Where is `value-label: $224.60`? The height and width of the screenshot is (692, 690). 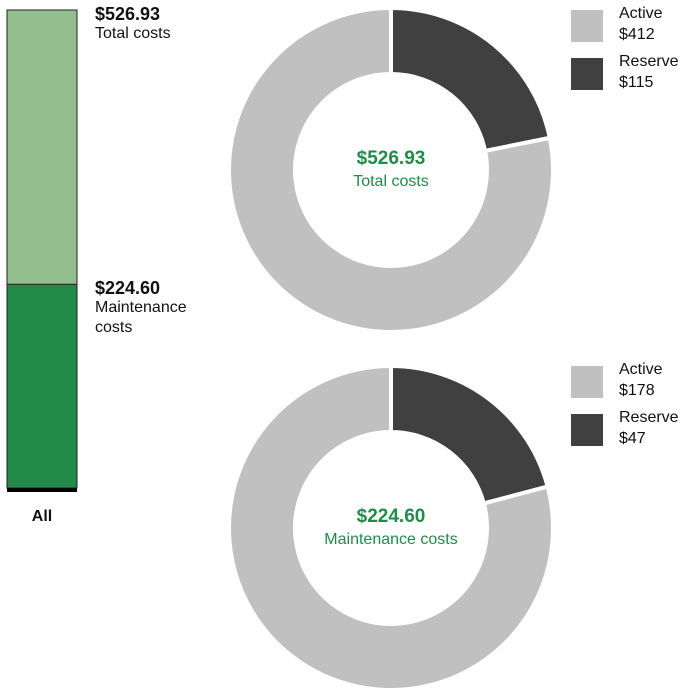 value-label: $224.60 is located at coordinates (128, 288).